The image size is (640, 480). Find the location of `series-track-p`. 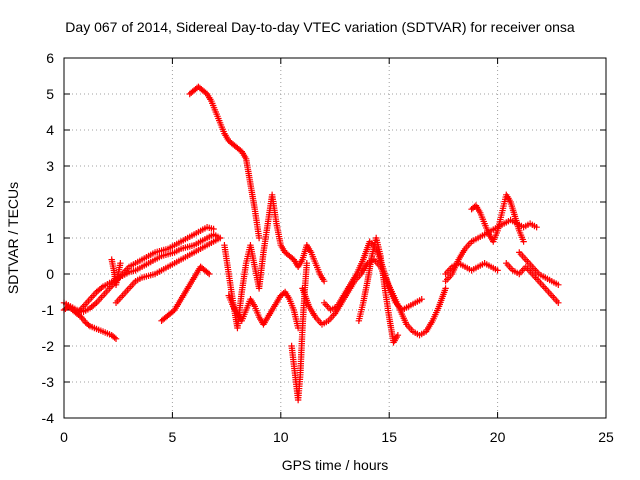

series-track-p is located at coordinates (497, 218).